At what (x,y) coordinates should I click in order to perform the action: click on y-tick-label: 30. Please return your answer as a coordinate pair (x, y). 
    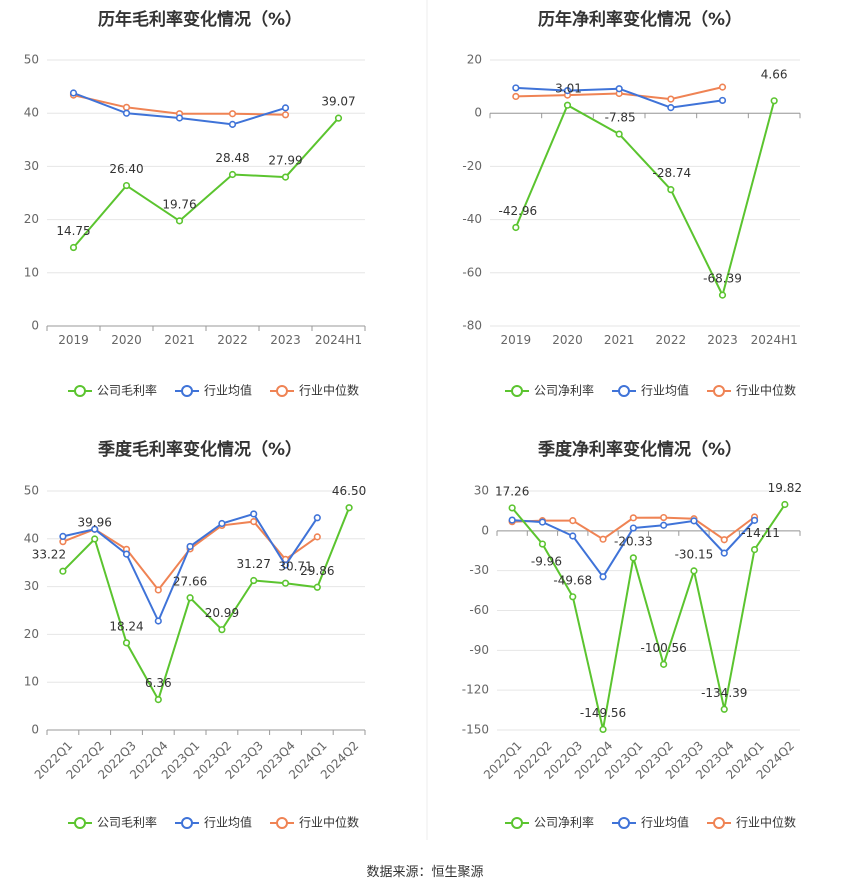
    Looking at the image, I should click on (31, 586).